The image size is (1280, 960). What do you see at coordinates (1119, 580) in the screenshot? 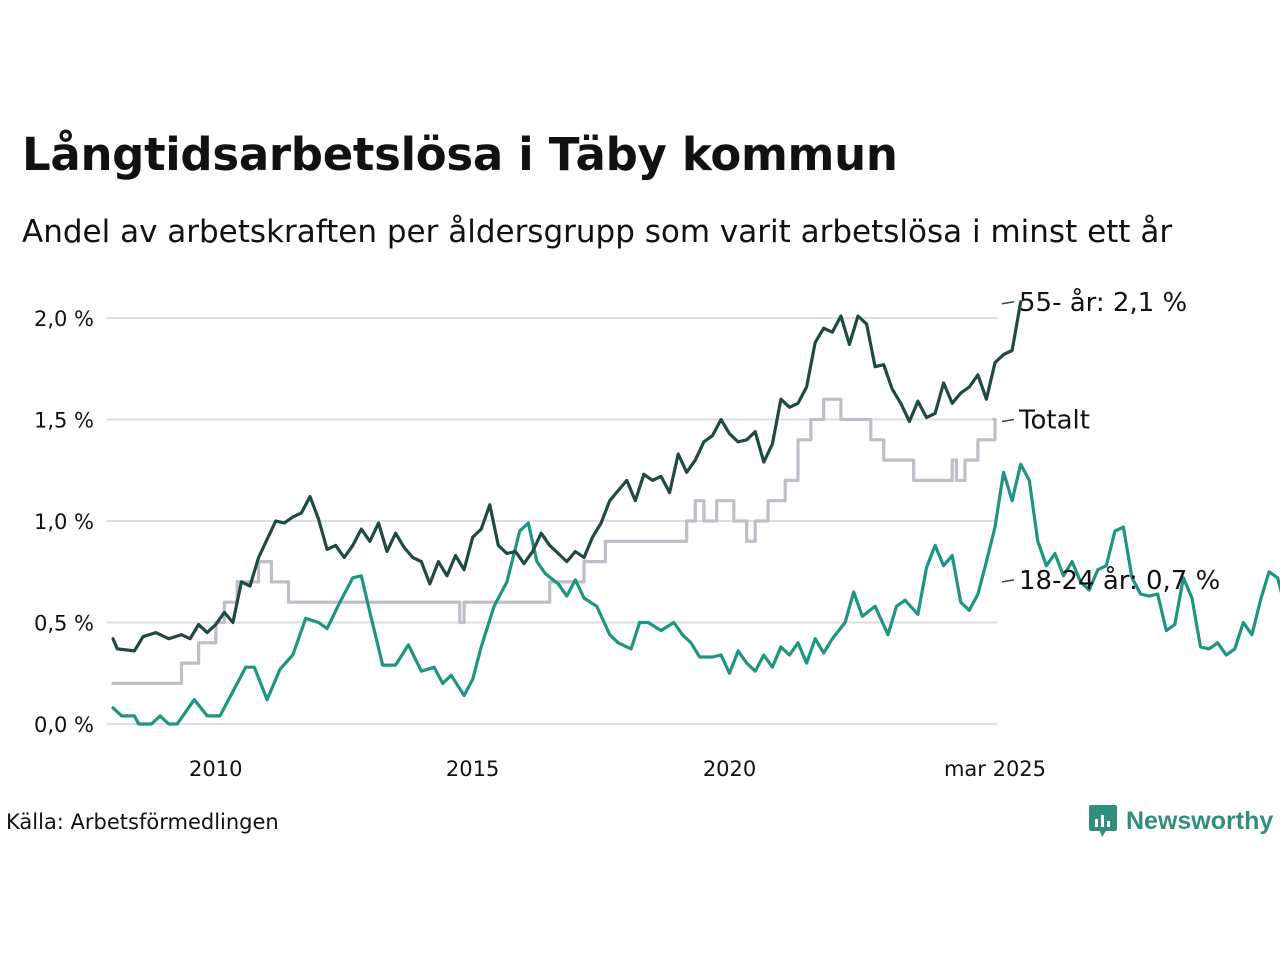
I see `series-end-label-18-24: 18-24 år: 0,7 %` at bounding box center [1119, 580].